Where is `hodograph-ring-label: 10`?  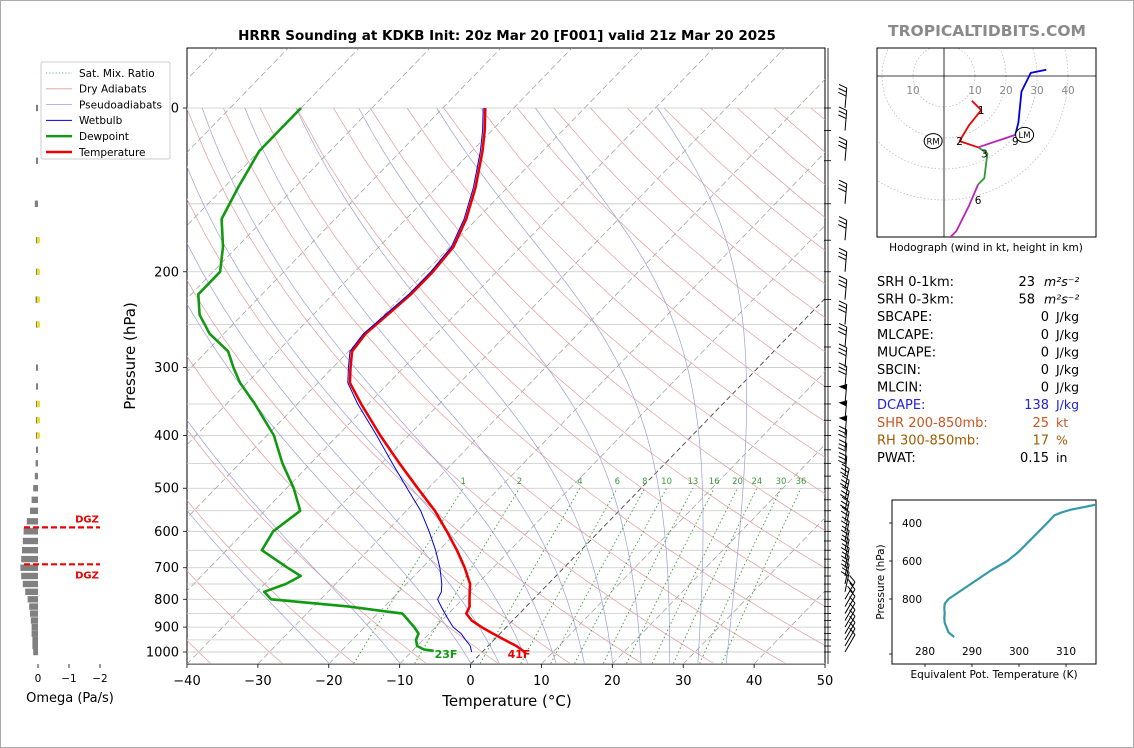 hodograph-ring-label: 10 is located at coordinates (974, 91).